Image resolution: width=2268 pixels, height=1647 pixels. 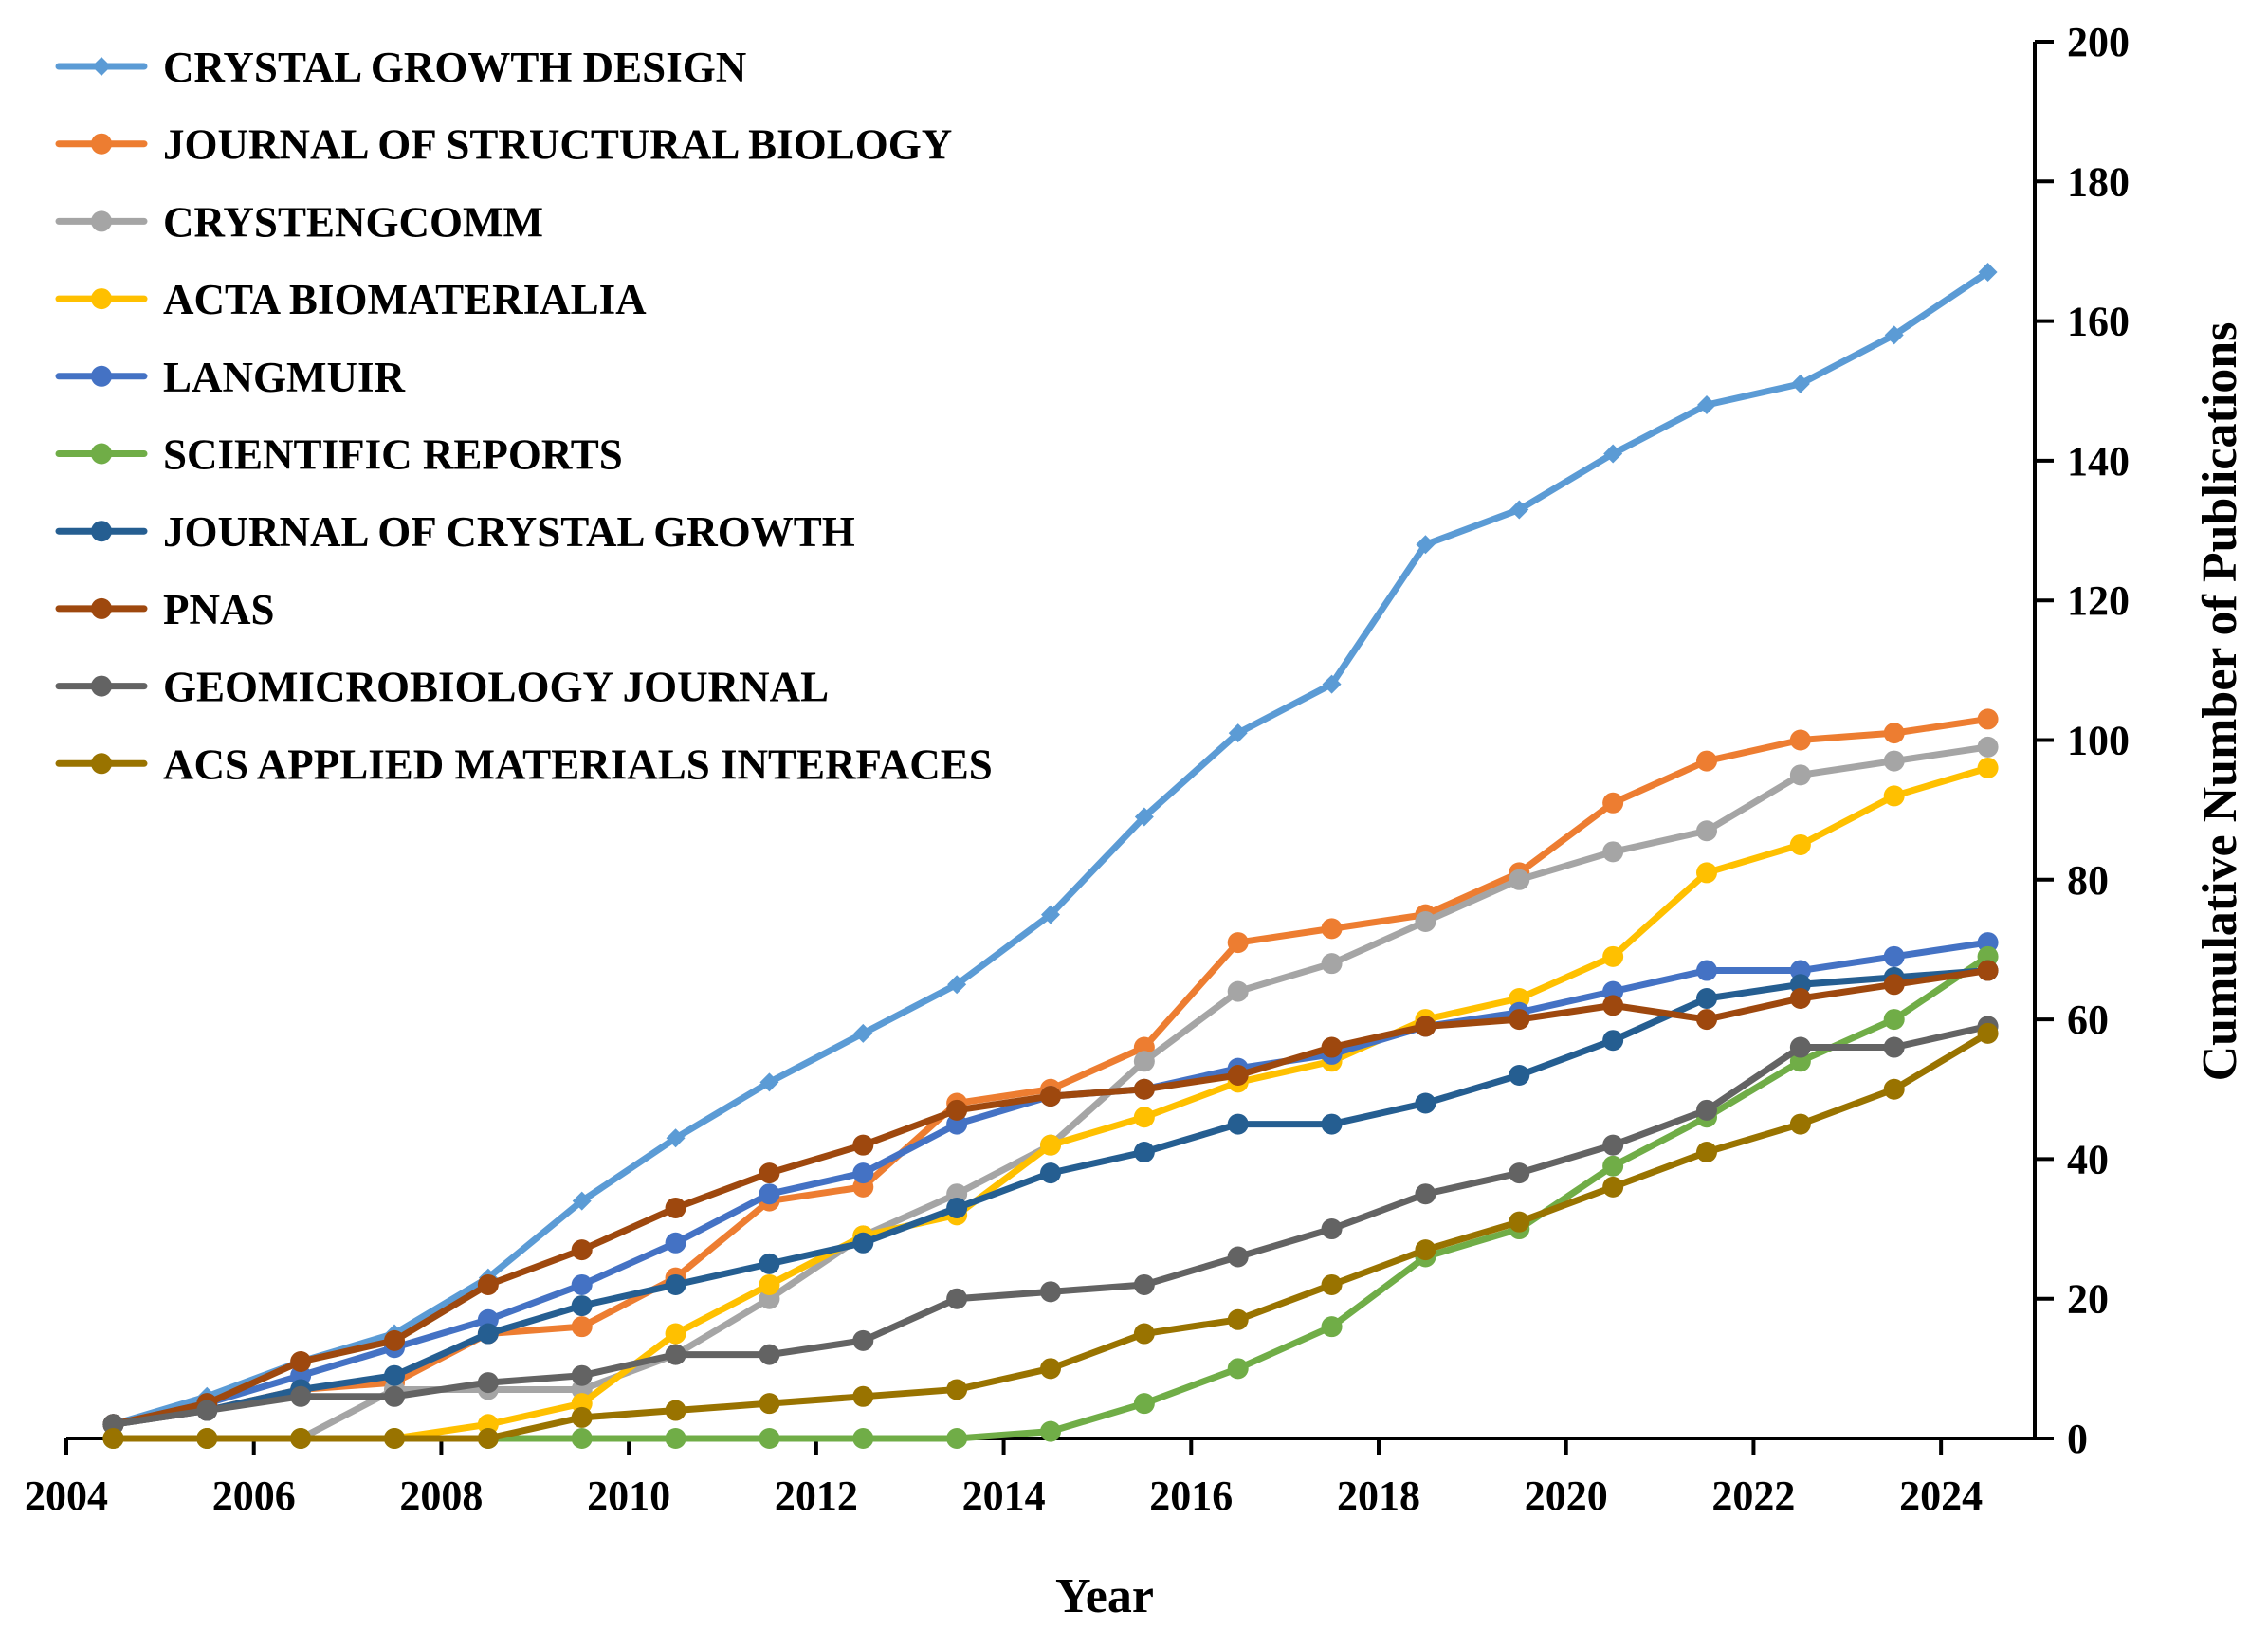 What do you see at coordinates (2088, 880) in the screenshot?
I see `y-tick-label: 80` at bounding box center [2088, 880].